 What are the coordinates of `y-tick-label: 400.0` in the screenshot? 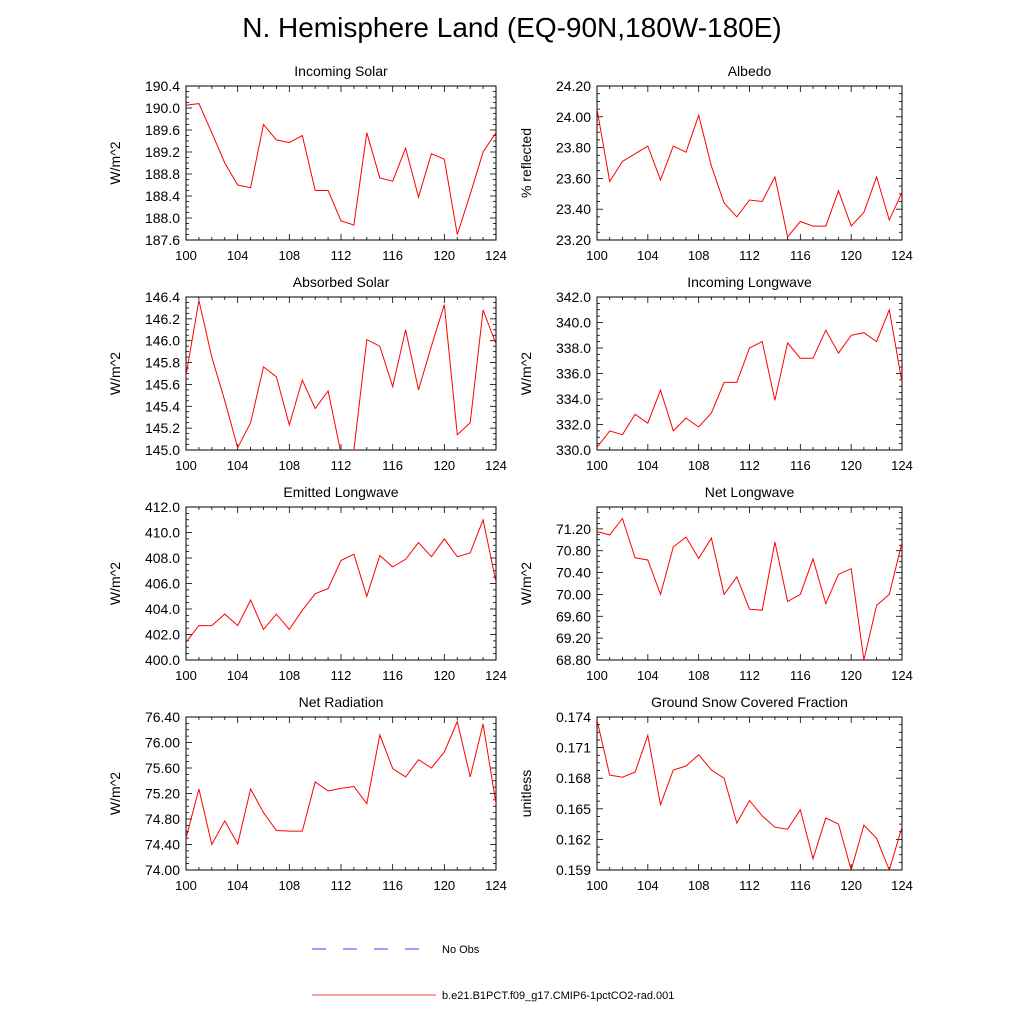 It's located at (162, 660).